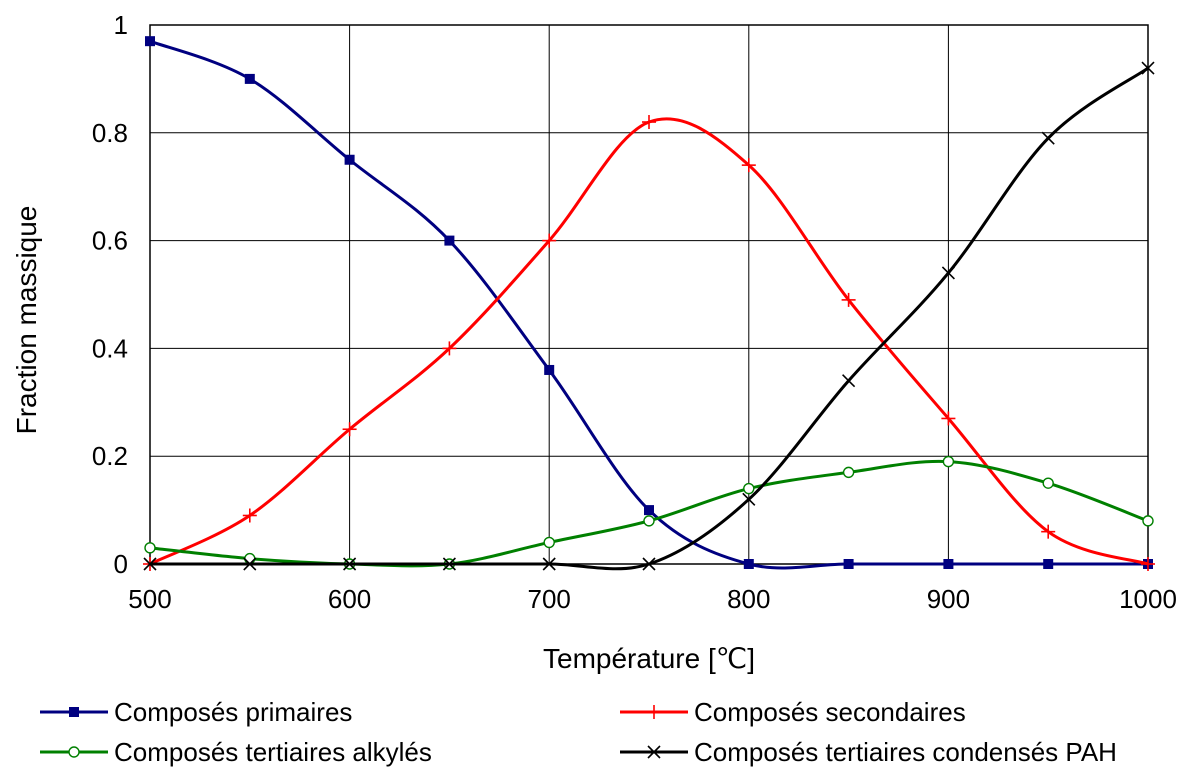  Describe the element at coordinates (110, 348) in the screenshot. I see `y-tick-label: 0.4` at that location.